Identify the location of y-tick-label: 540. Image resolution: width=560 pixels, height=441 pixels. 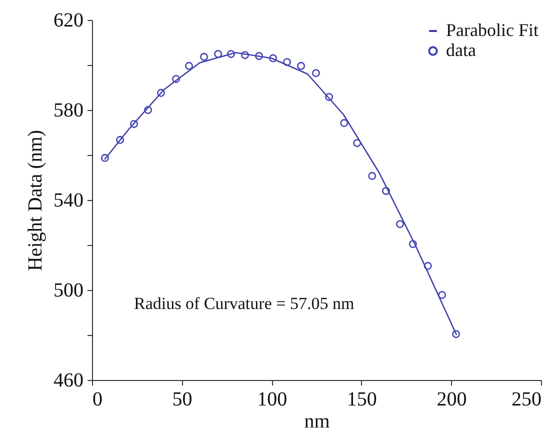
(69, 201).